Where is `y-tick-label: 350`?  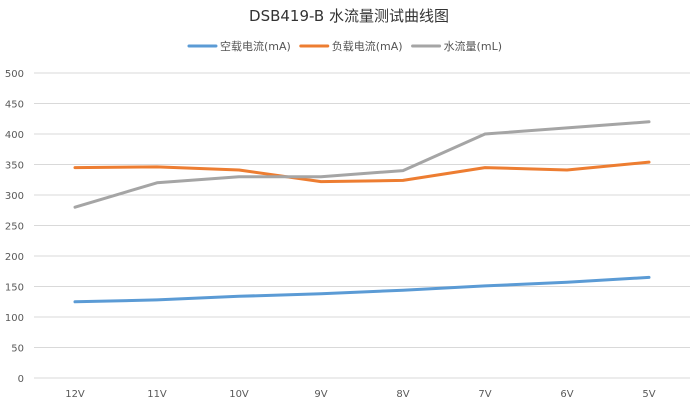
y-tick-label: 350 is located at coordinates (14, 166).